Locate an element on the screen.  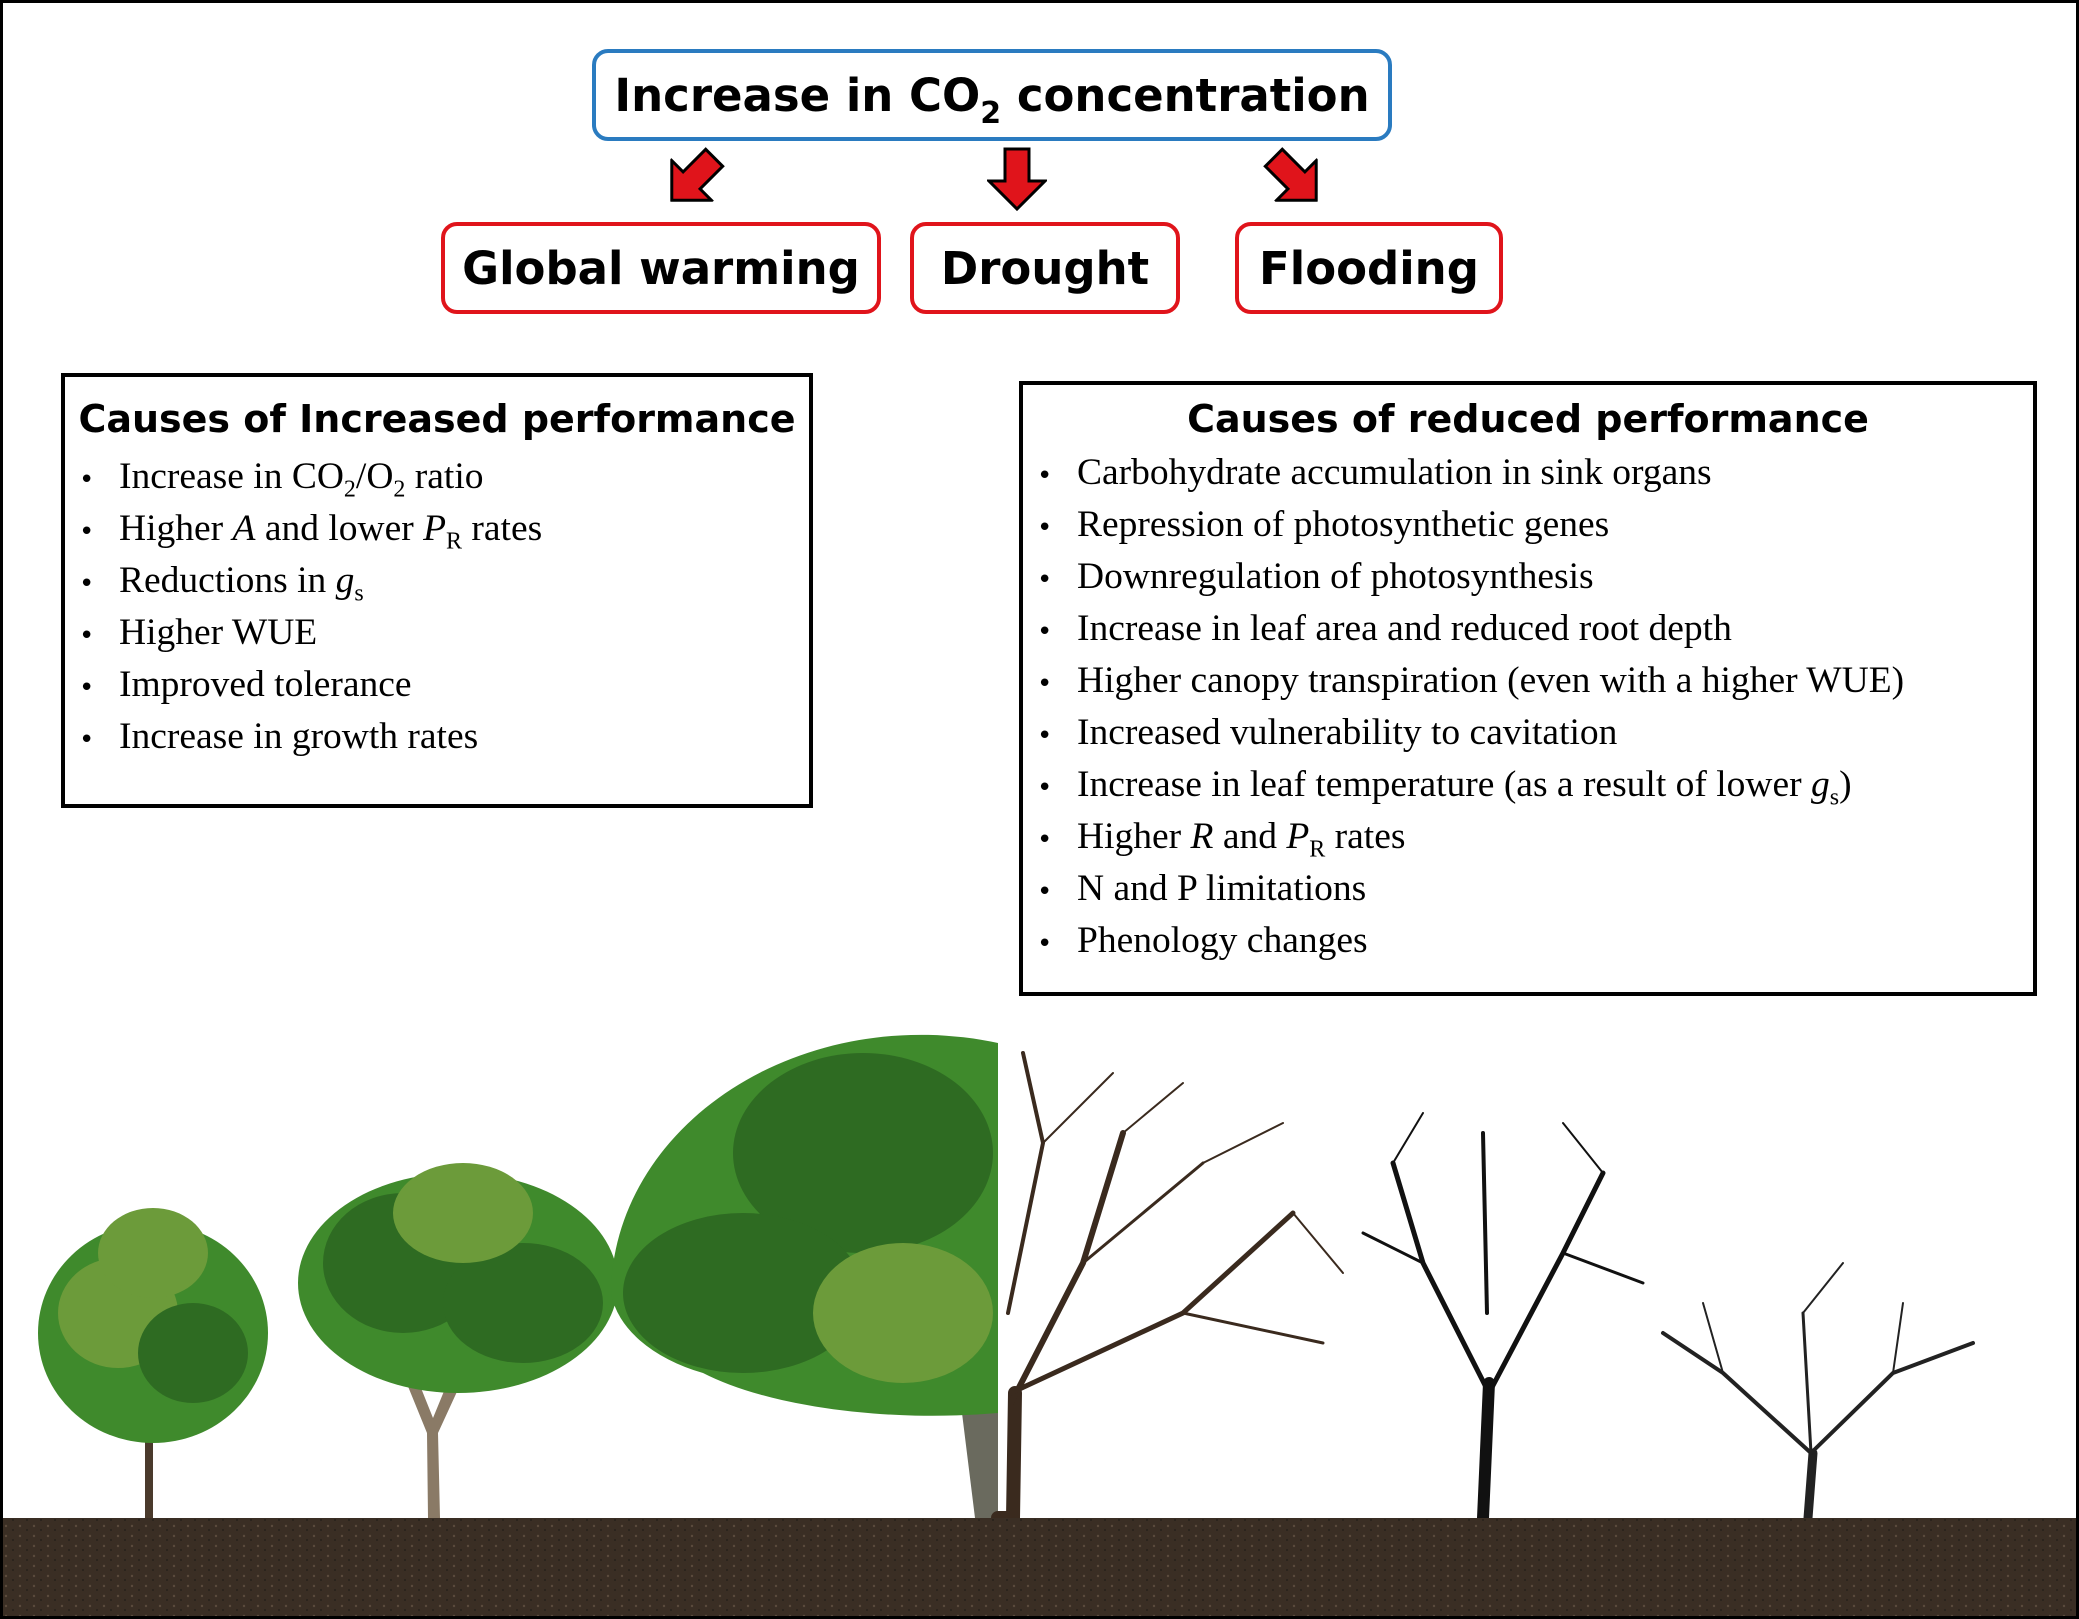
bare-tree-small-icon is located at coordinates (1818, 1392).